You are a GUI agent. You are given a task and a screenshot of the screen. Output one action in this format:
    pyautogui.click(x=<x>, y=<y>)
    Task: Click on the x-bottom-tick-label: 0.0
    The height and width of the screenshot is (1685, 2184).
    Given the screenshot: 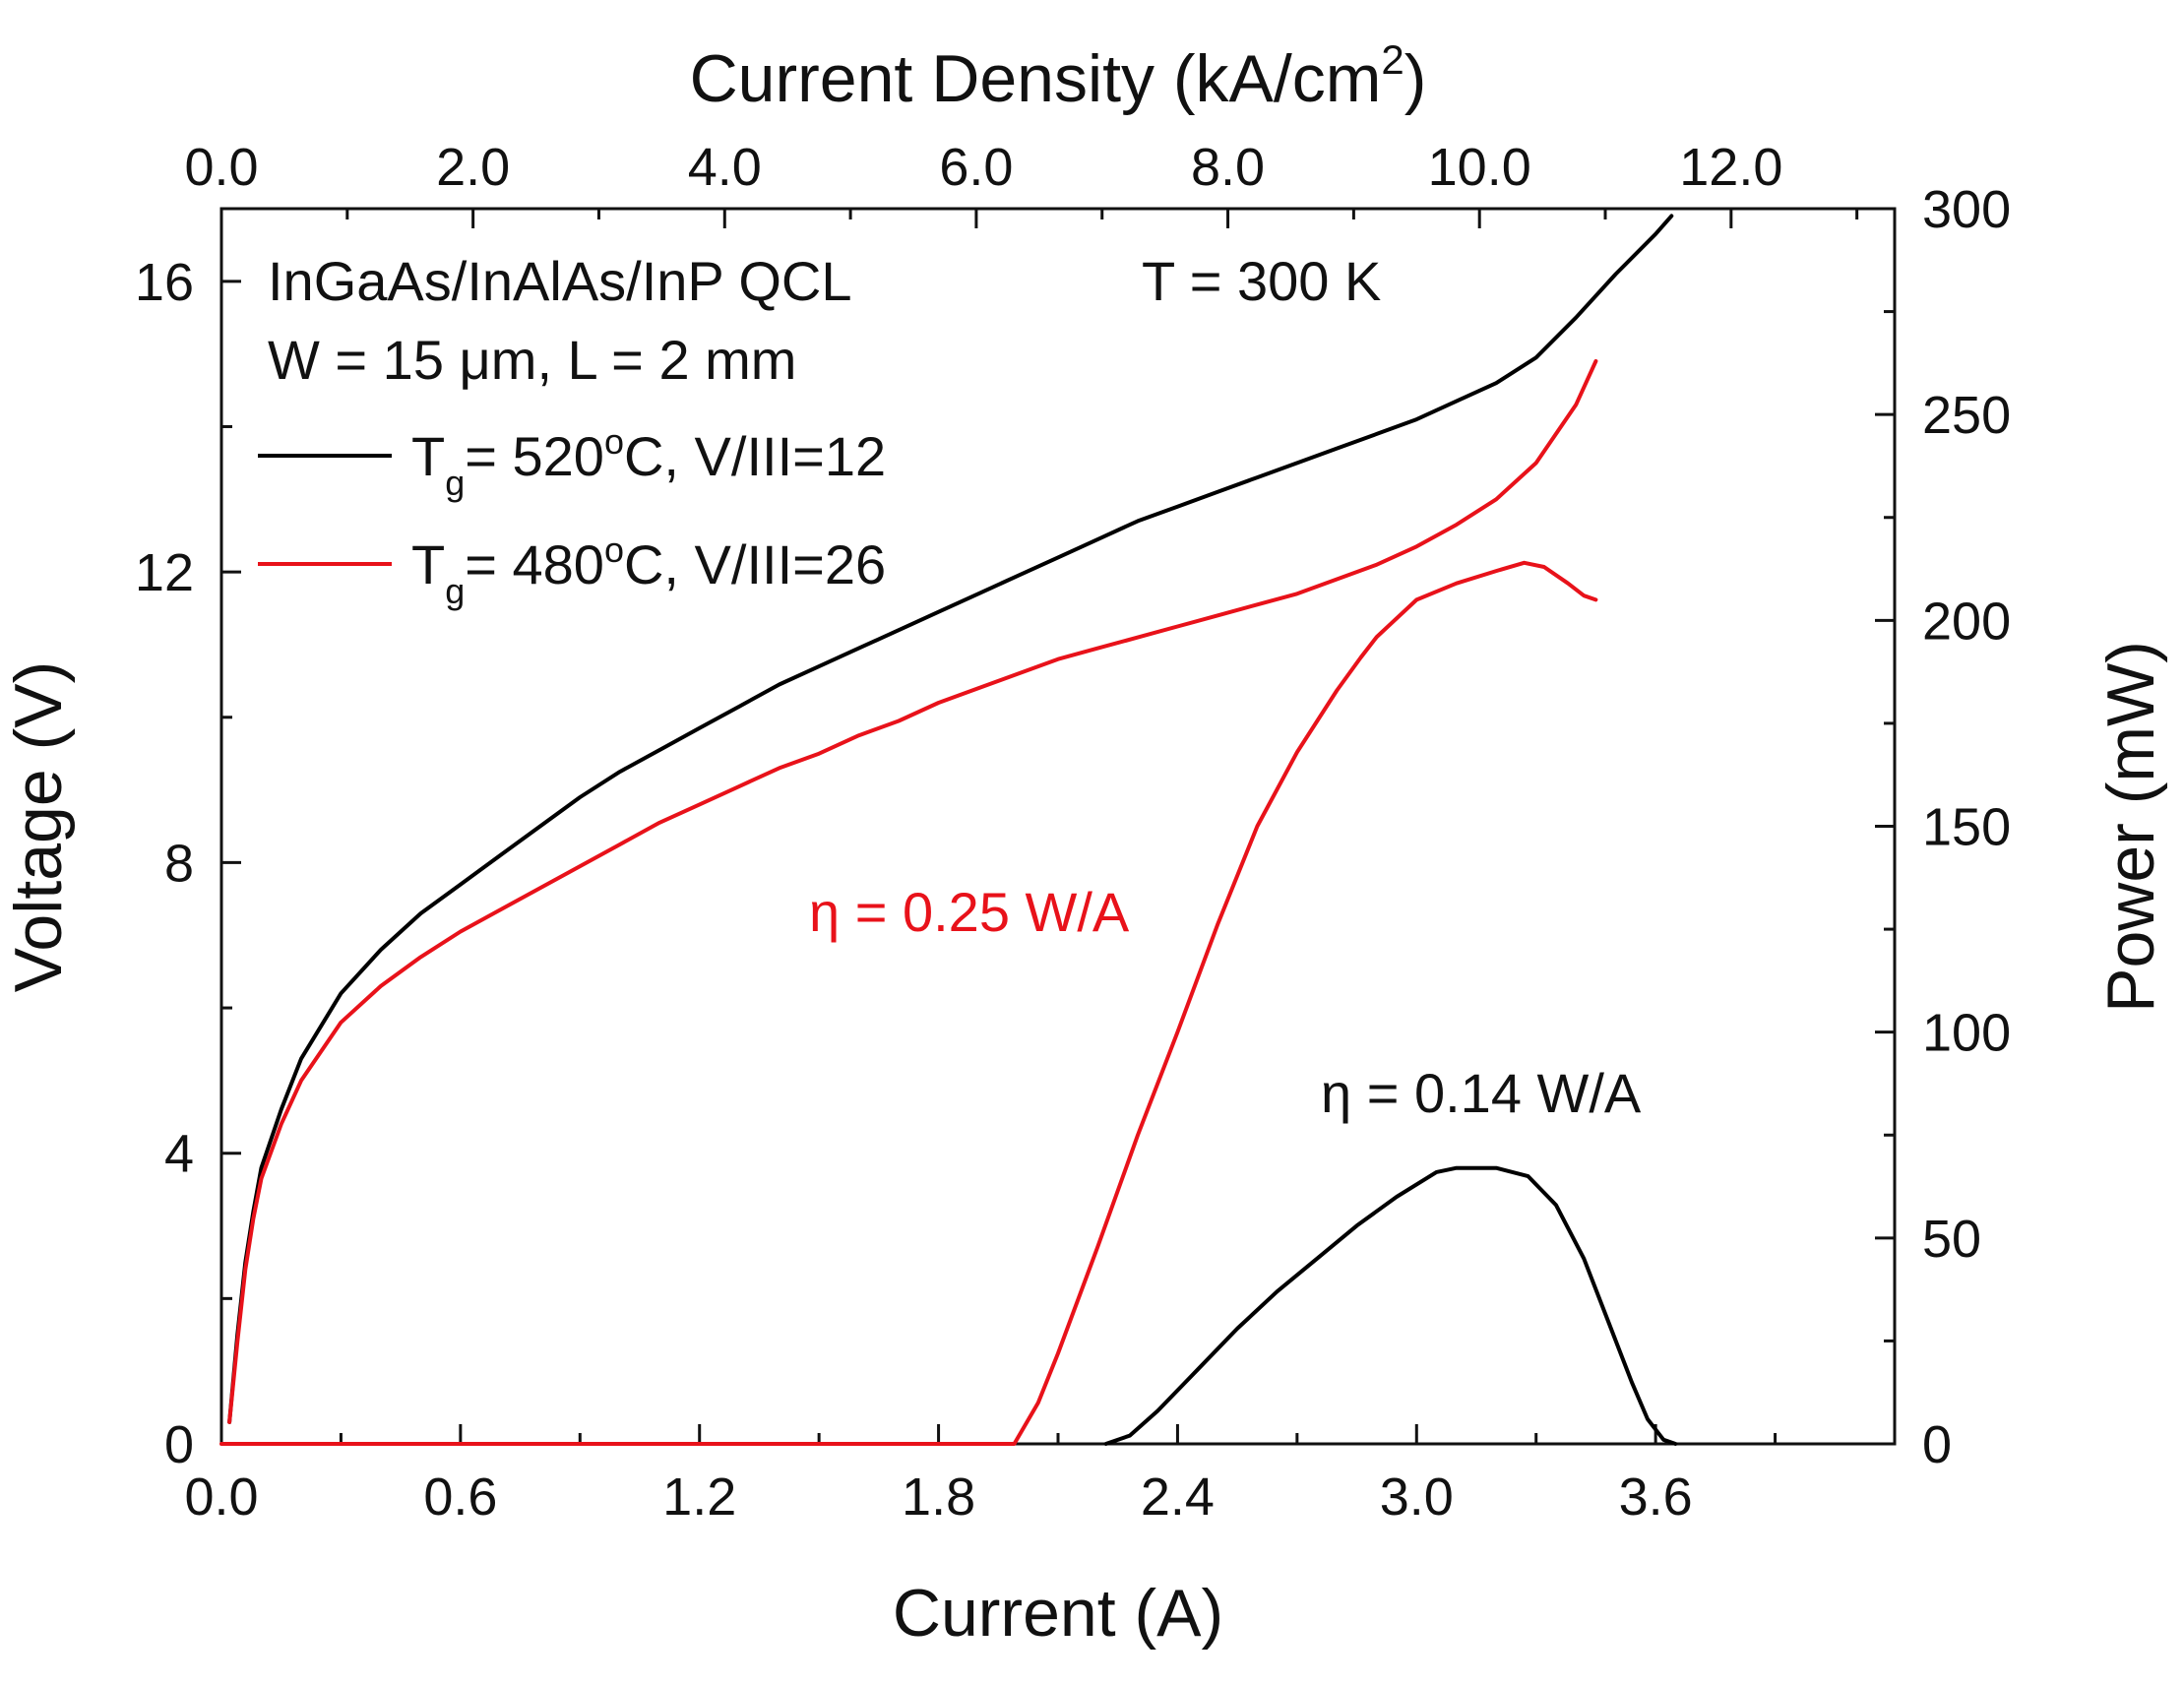 What is the action you would take?
    pyautogui.click(x=221, y=1497)
    